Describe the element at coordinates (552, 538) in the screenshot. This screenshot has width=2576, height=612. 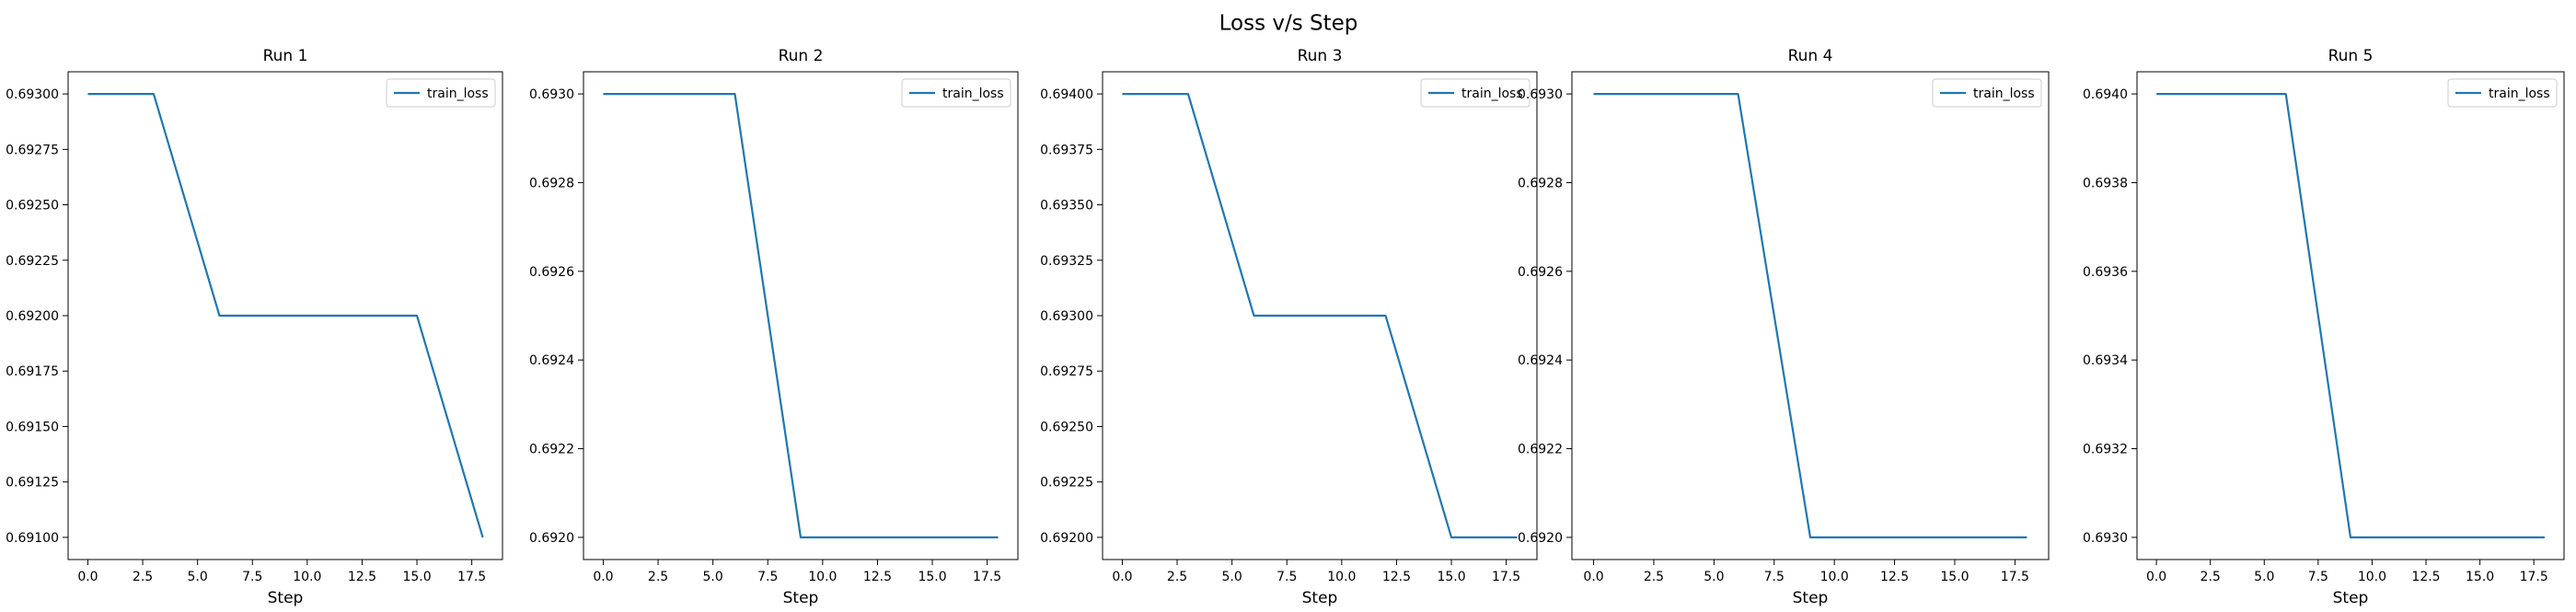
I see `y-tick-label: 0.6920` at that location.